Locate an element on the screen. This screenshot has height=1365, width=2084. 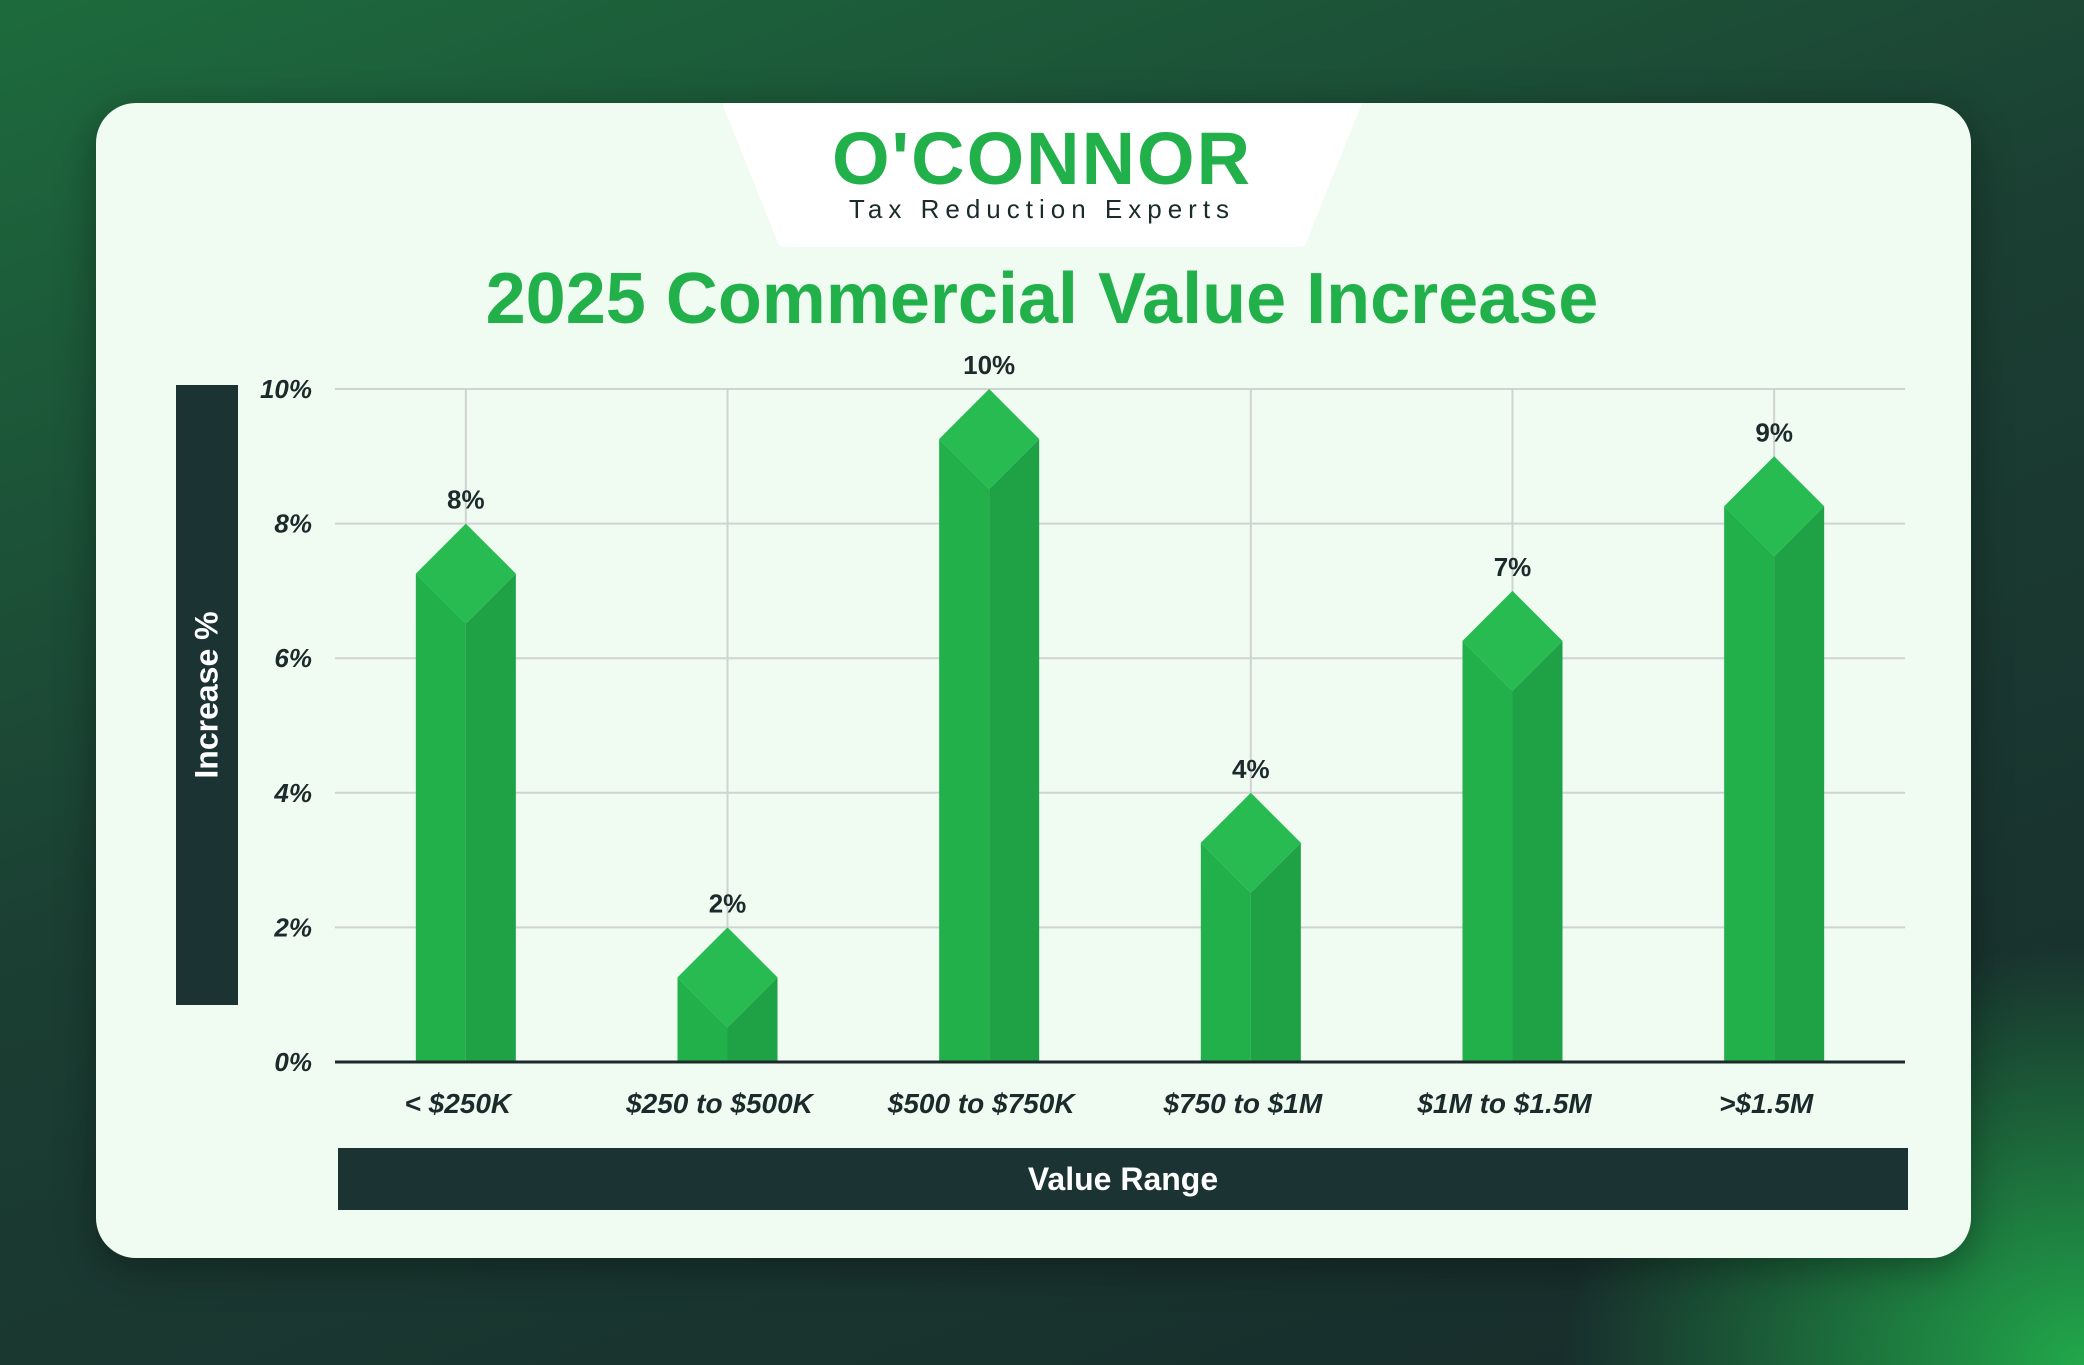
y-tick-label: 10% is located at coordinates (286, 389).